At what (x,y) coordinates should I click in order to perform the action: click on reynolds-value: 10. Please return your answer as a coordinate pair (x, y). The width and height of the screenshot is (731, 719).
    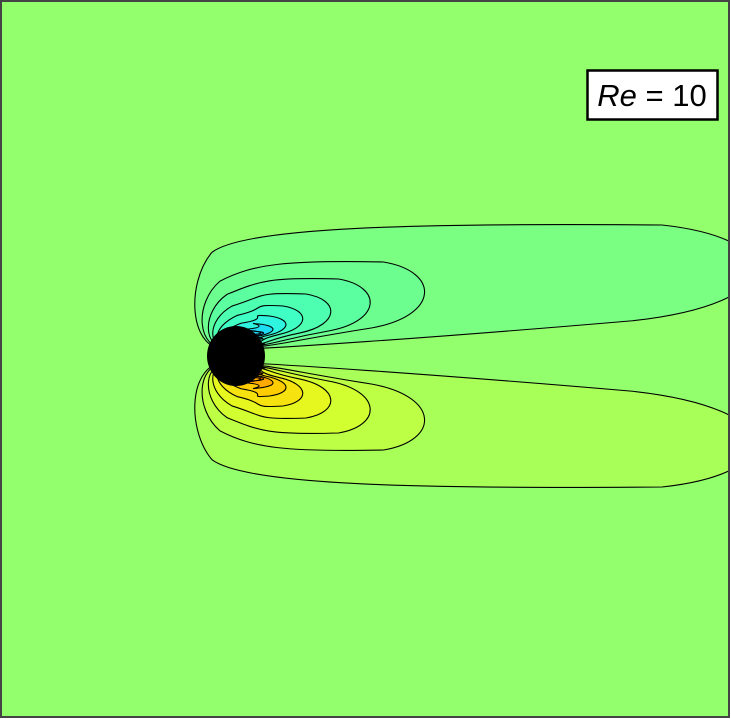
    Looking at the image, I should click on (689, 95).